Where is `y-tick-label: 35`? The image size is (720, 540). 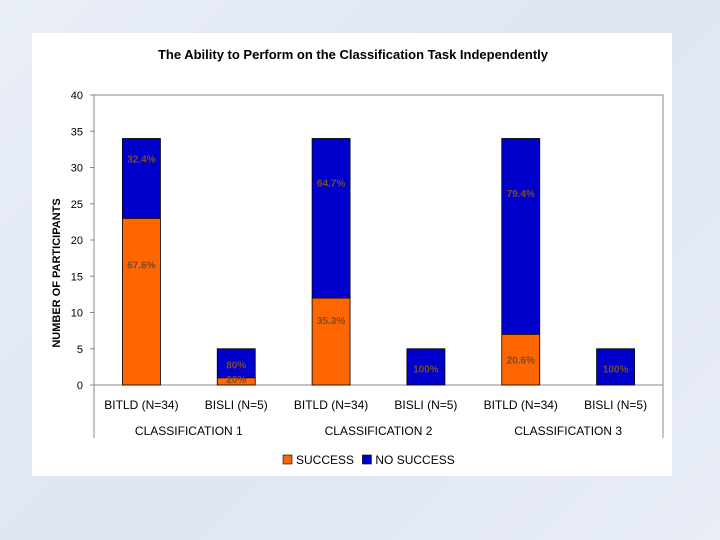 y-tick-label: 35 is located at coordinates (77, 132).